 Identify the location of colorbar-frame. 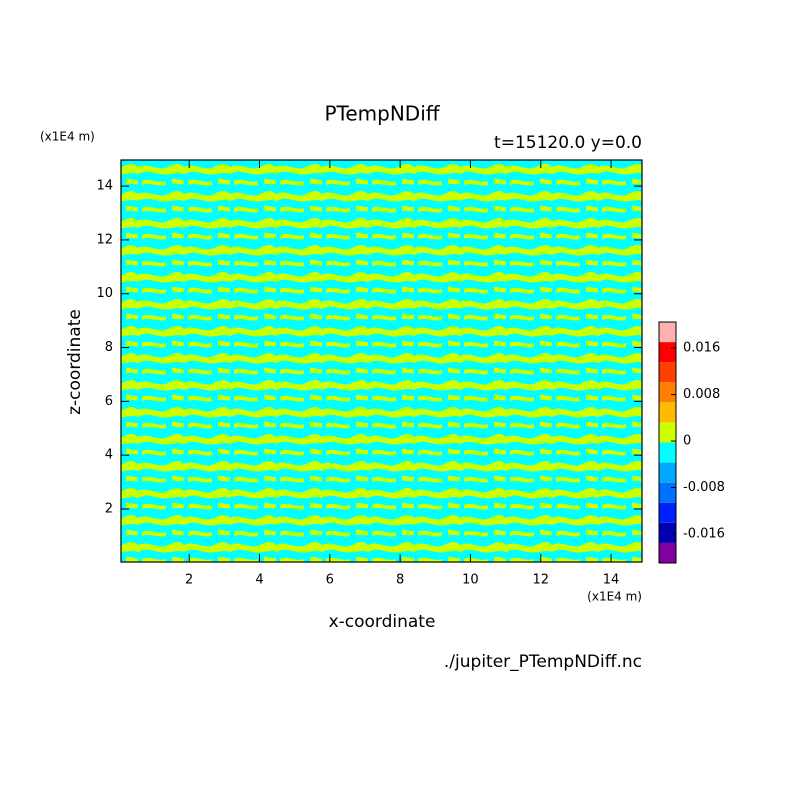
(667, 442).